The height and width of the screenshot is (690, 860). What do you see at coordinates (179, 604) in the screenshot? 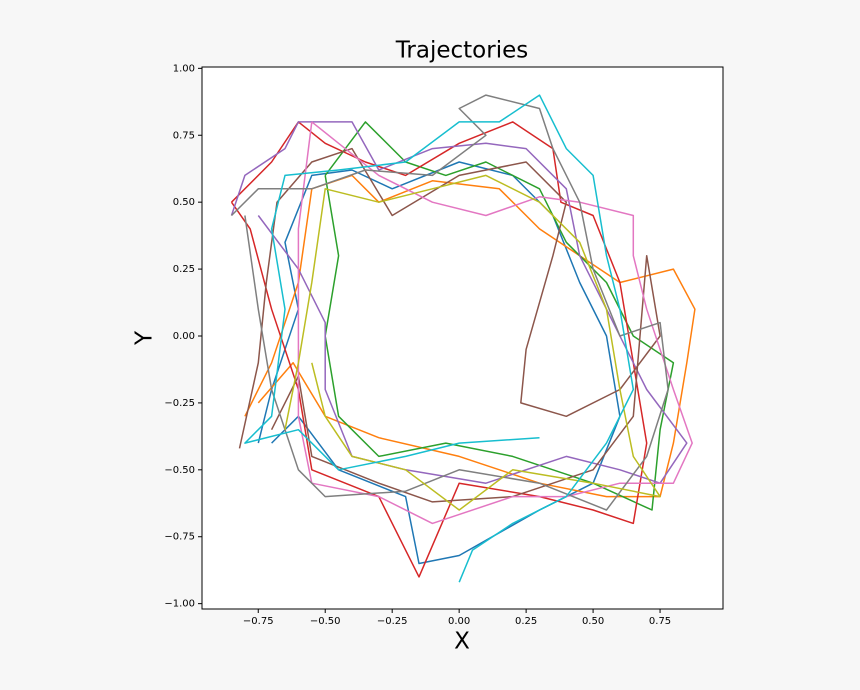
I see `y-tick-label: −1.00` at bounding box center [179, 604].